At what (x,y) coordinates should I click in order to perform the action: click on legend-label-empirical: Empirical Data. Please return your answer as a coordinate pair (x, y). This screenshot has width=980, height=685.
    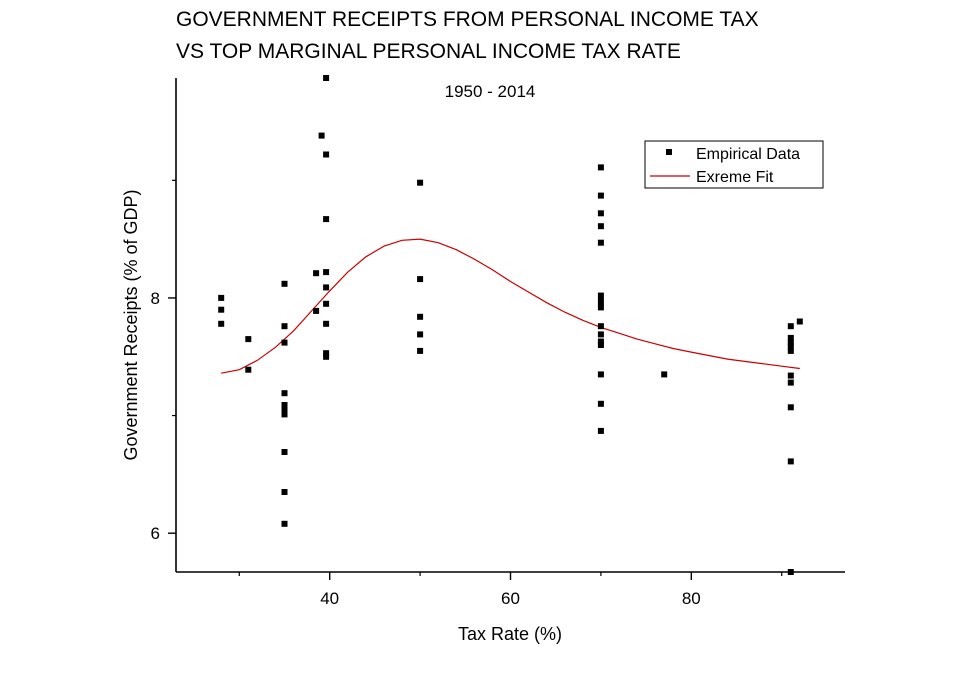
    Looking at the image, I should click on (748, 154).